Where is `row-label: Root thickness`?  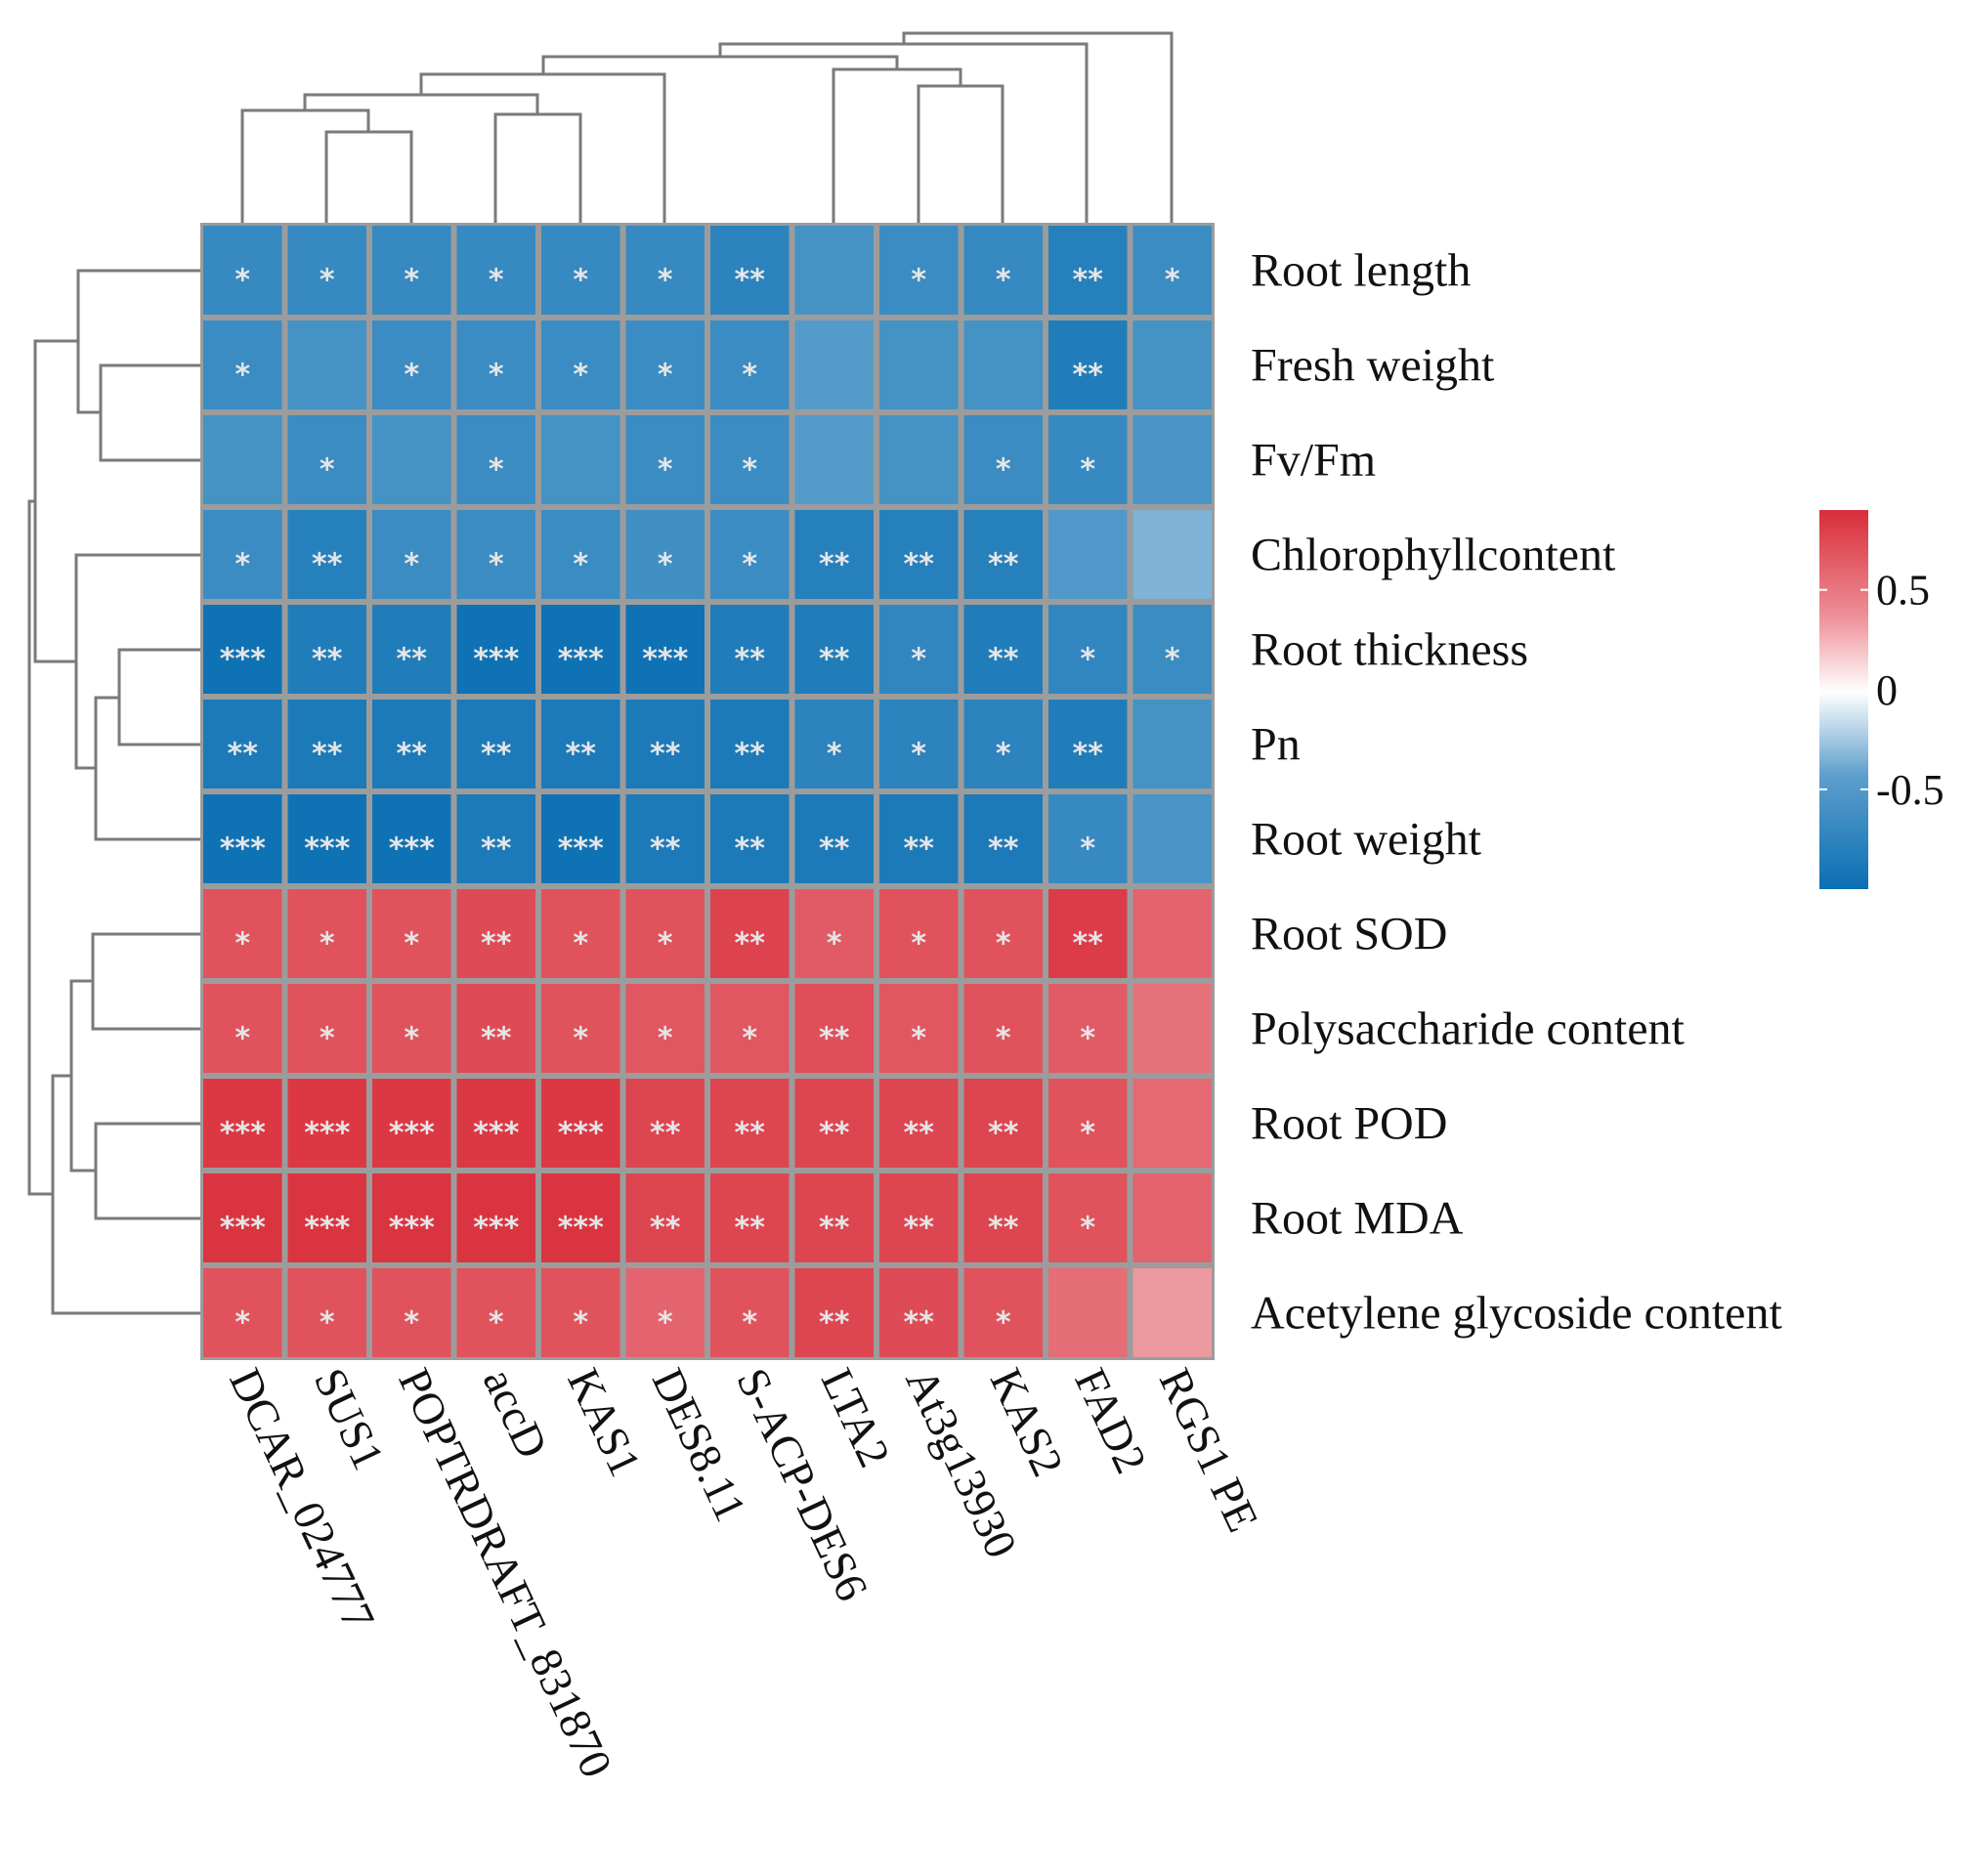
row-label: Root thickness is located at coordinates (1390, 650).